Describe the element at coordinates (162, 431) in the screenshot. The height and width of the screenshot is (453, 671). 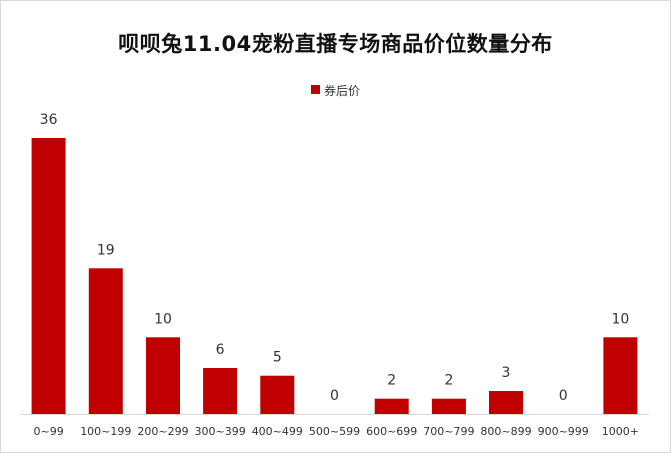
I see `x-tick-label: 200~299` at that location.